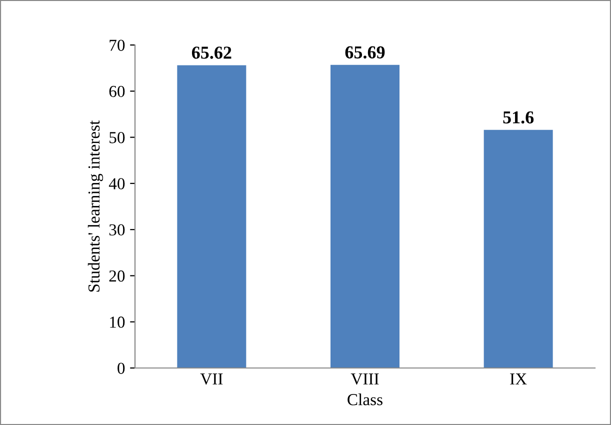 This screenshot has height=425, width=611. I want to click on y-tick-label: 50, so click(117, 138).